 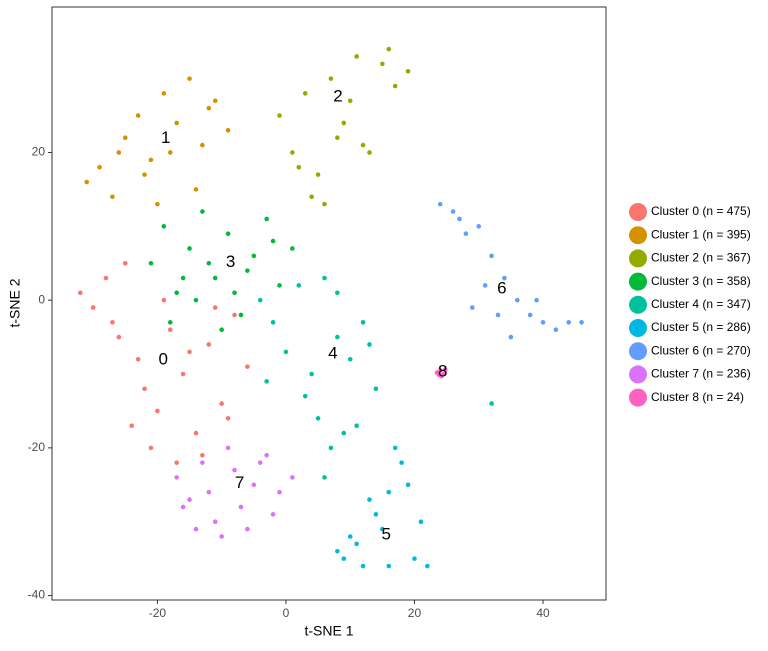 I want to click on x-tick-label: 40, so click(x=543, y=613).